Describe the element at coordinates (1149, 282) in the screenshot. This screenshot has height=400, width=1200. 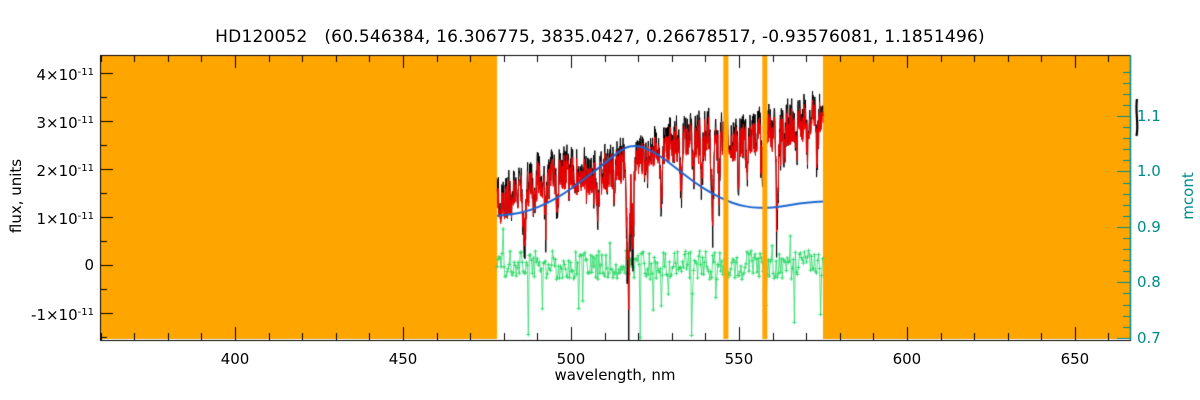
I see `mcont-tick-label: 0.8` at that location.